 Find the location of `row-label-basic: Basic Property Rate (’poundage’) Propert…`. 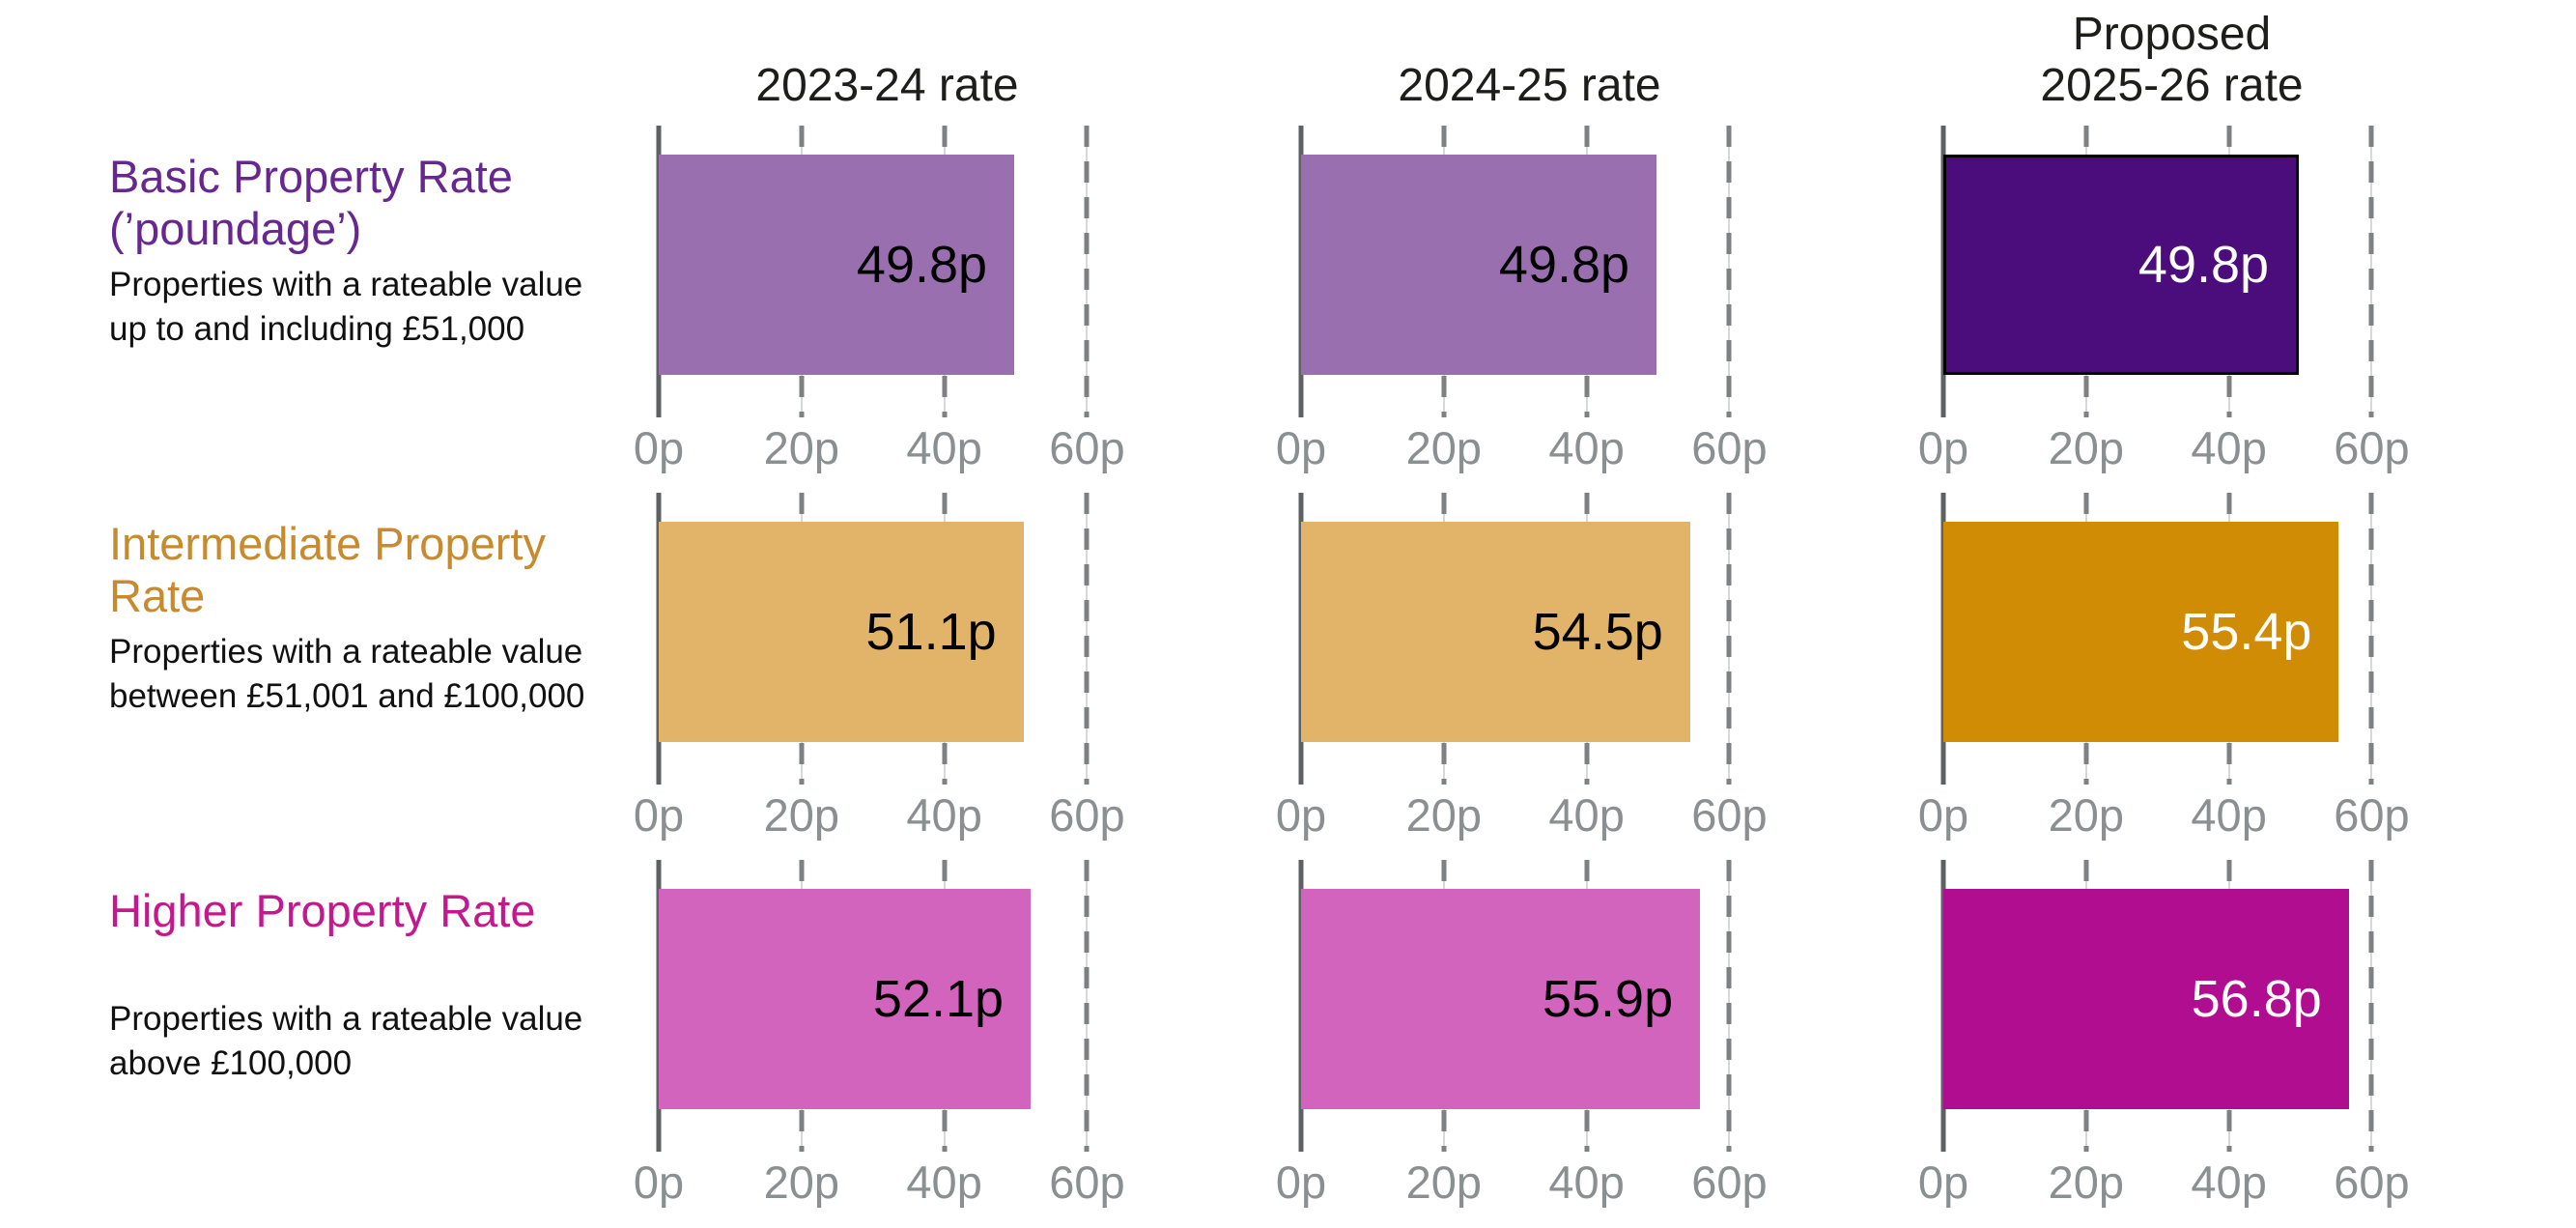

row-label-basic: Basic Property Rate (’poundage’) Propert… is located at coordinates (329, 309).